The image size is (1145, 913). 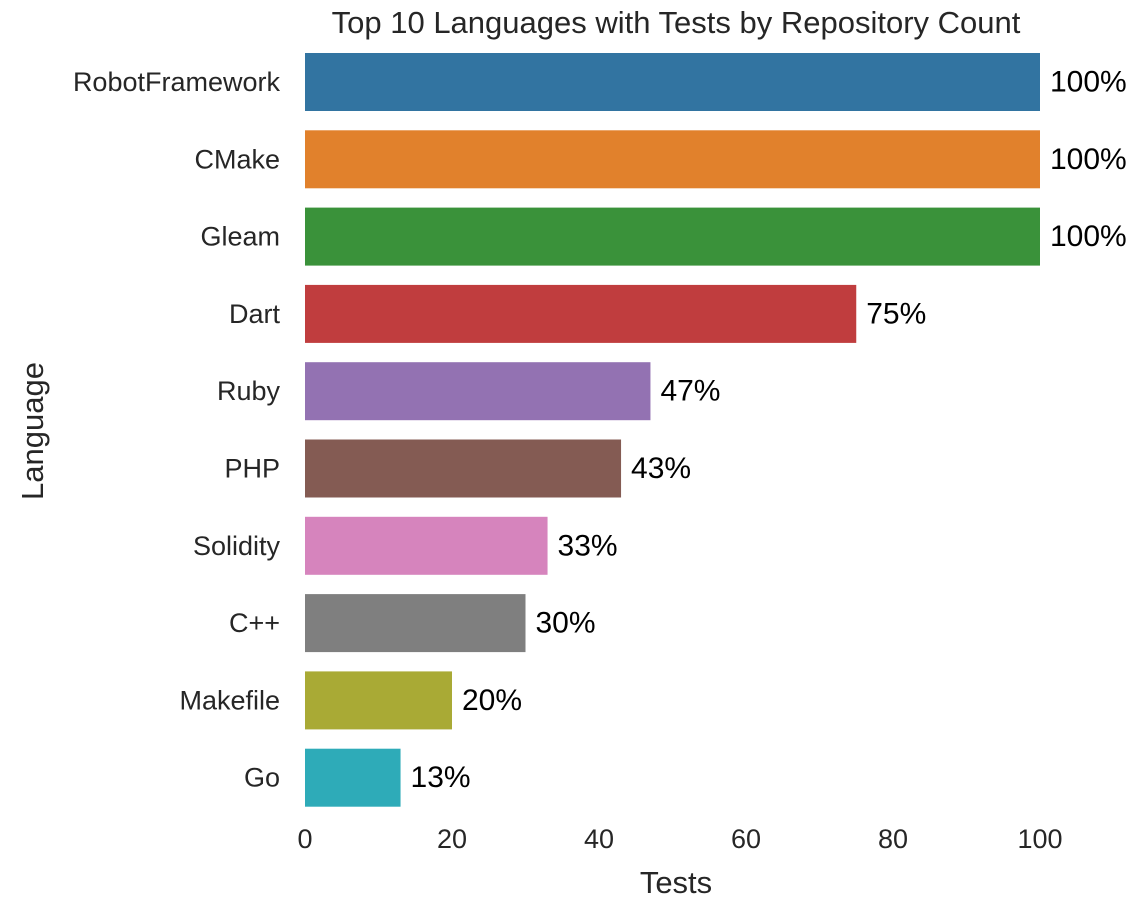 What do you see at coordinates (588, 545) in the screenshot?
I see `data-label-solidity: 33%` at bounding box center [588, 545].